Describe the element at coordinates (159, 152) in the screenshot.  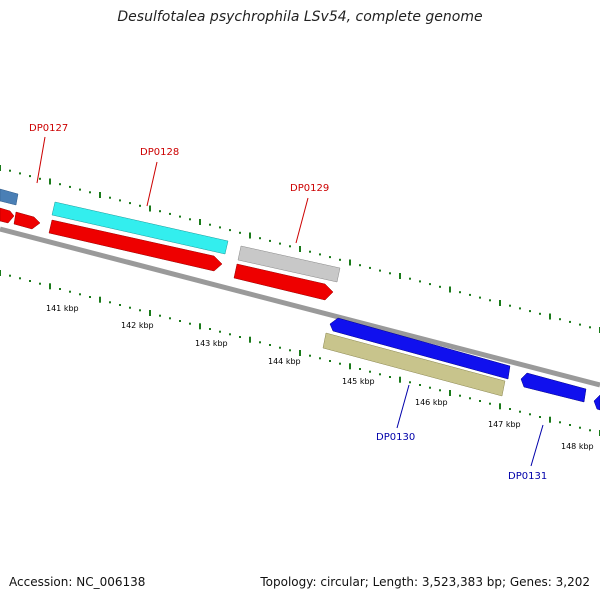
I see `gene-label-dp0128: DP0128` at that location.